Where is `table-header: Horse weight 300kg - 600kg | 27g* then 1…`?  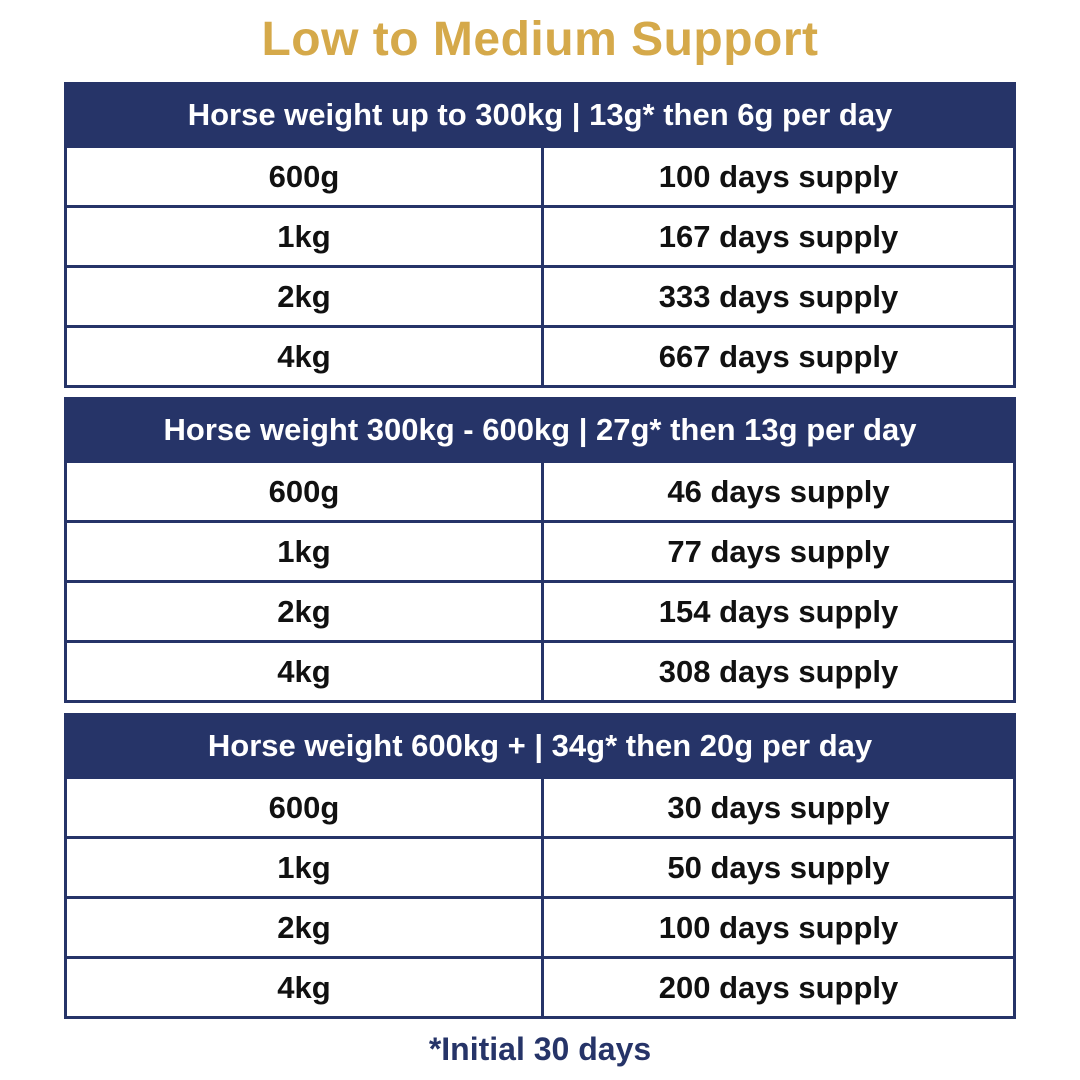
table-header: Horse weight 300kg - 600kg | 27g* then 1… is located at coordinates (540, 430).